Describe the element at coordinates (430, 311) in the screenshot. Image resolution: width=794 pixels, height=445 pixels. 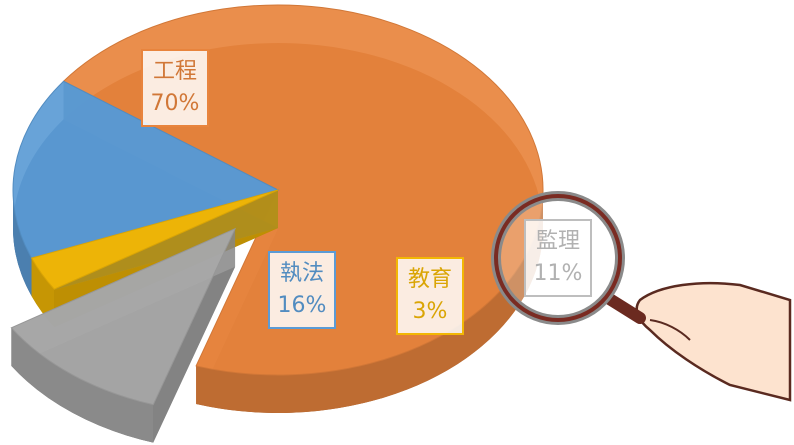
I see `value-label: 3%` at that location.